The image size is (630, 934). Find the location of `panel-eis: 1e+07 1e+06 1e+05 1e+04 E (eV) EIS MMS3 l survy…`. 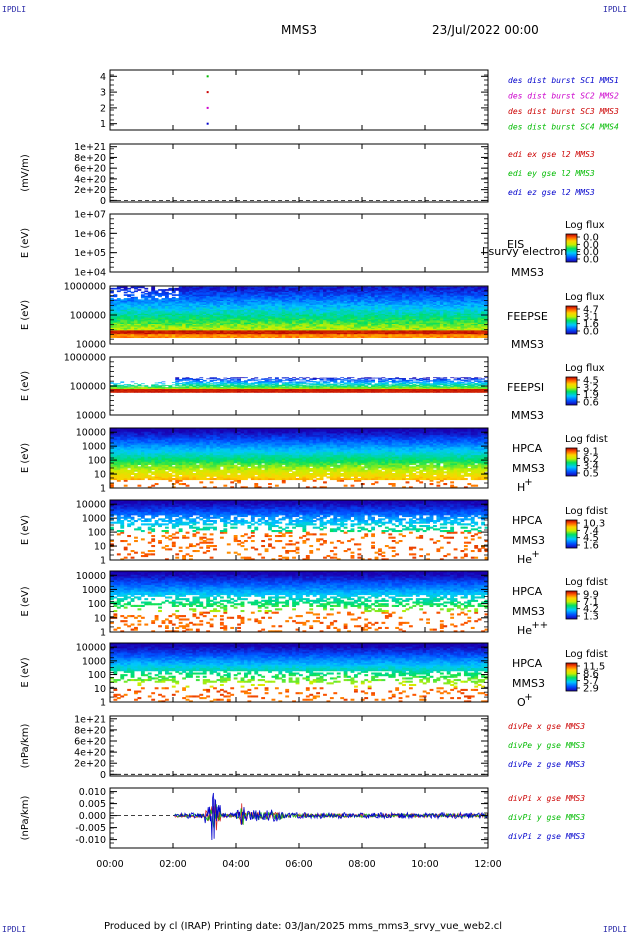

panel-eis: 1e+07 1e+06 1e+05 1e+04 E (eV) EIS MMS3 l survy… is located at coordinates (312, 245).